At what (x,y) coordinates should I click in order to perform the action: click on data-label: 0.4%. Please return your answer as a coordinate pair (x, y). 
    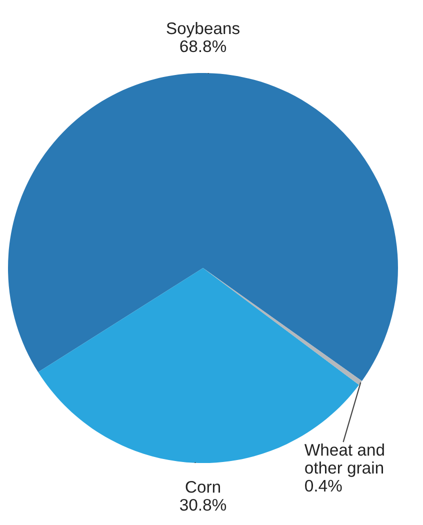
    Looking at the image, I should click on (323, 486).